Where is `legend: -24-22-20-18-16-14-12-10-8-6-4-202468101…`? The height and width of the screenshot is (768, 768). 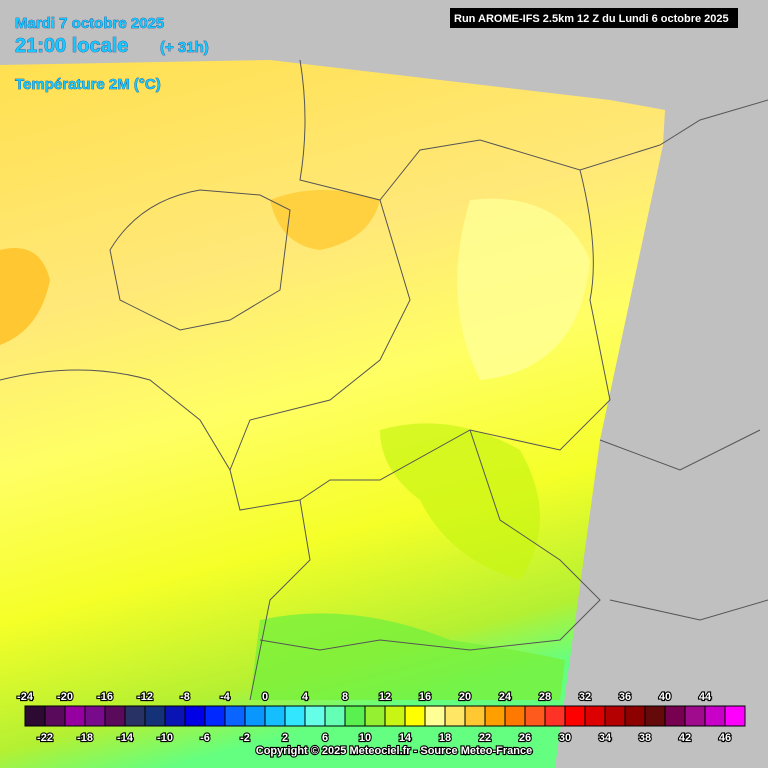 legend: -24-22-20-18-16-14-12-10-8-6-4-202468101… is located at coordinates (381, 717).